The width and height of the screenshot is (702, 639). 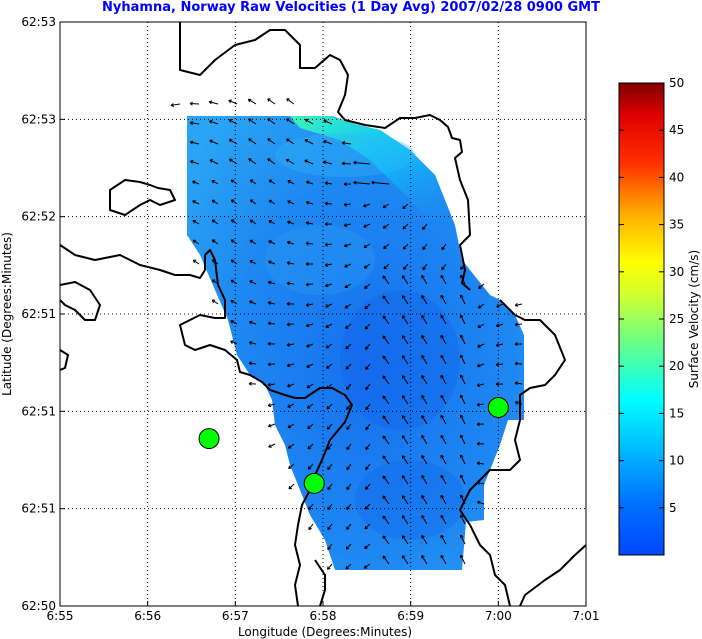 I want to click on colorbar-tick-label: 45, so click(x=676, y=130).